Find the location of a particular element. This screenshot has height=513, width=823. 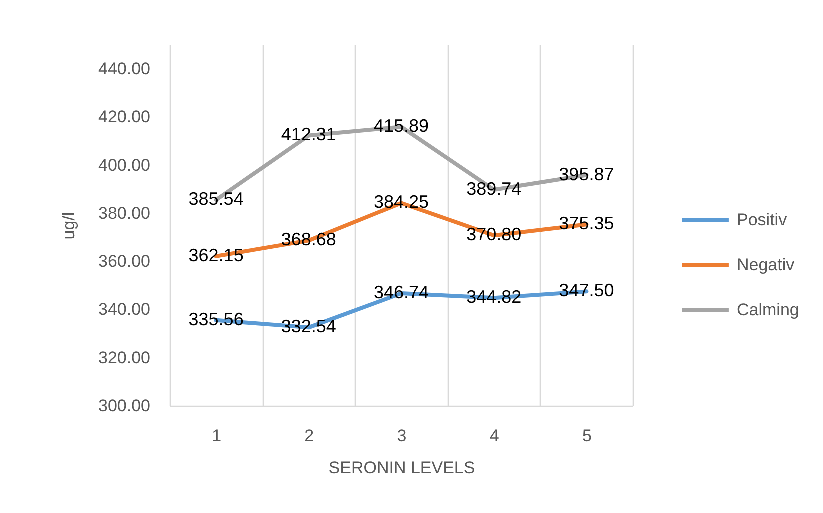

legend-label: Calming is located at coordinates (768, 310).